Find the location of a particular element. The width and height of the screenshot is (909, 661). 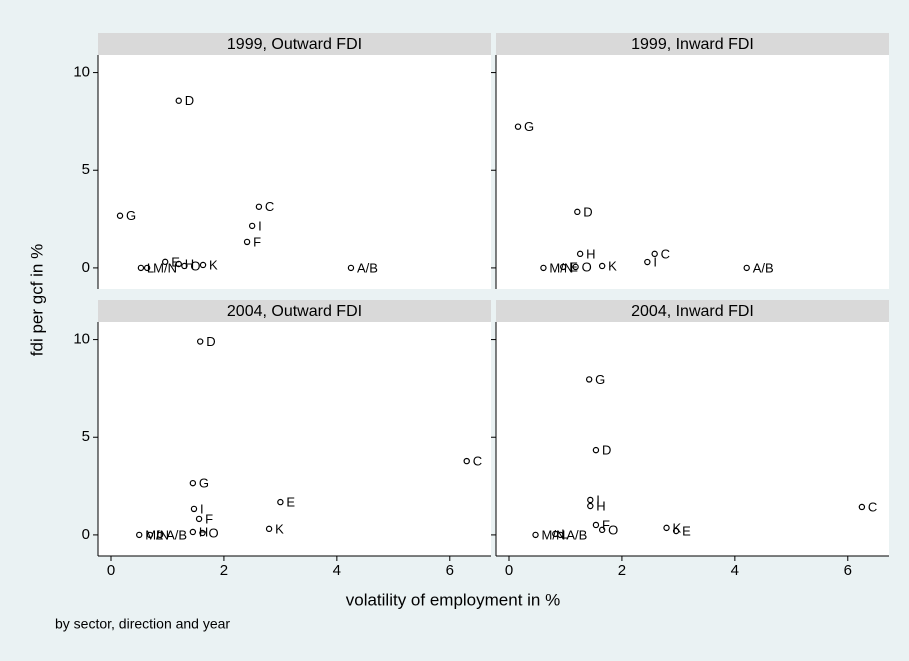

panel-title: 1999, Outward FDI is located at coordinates (294, 44).